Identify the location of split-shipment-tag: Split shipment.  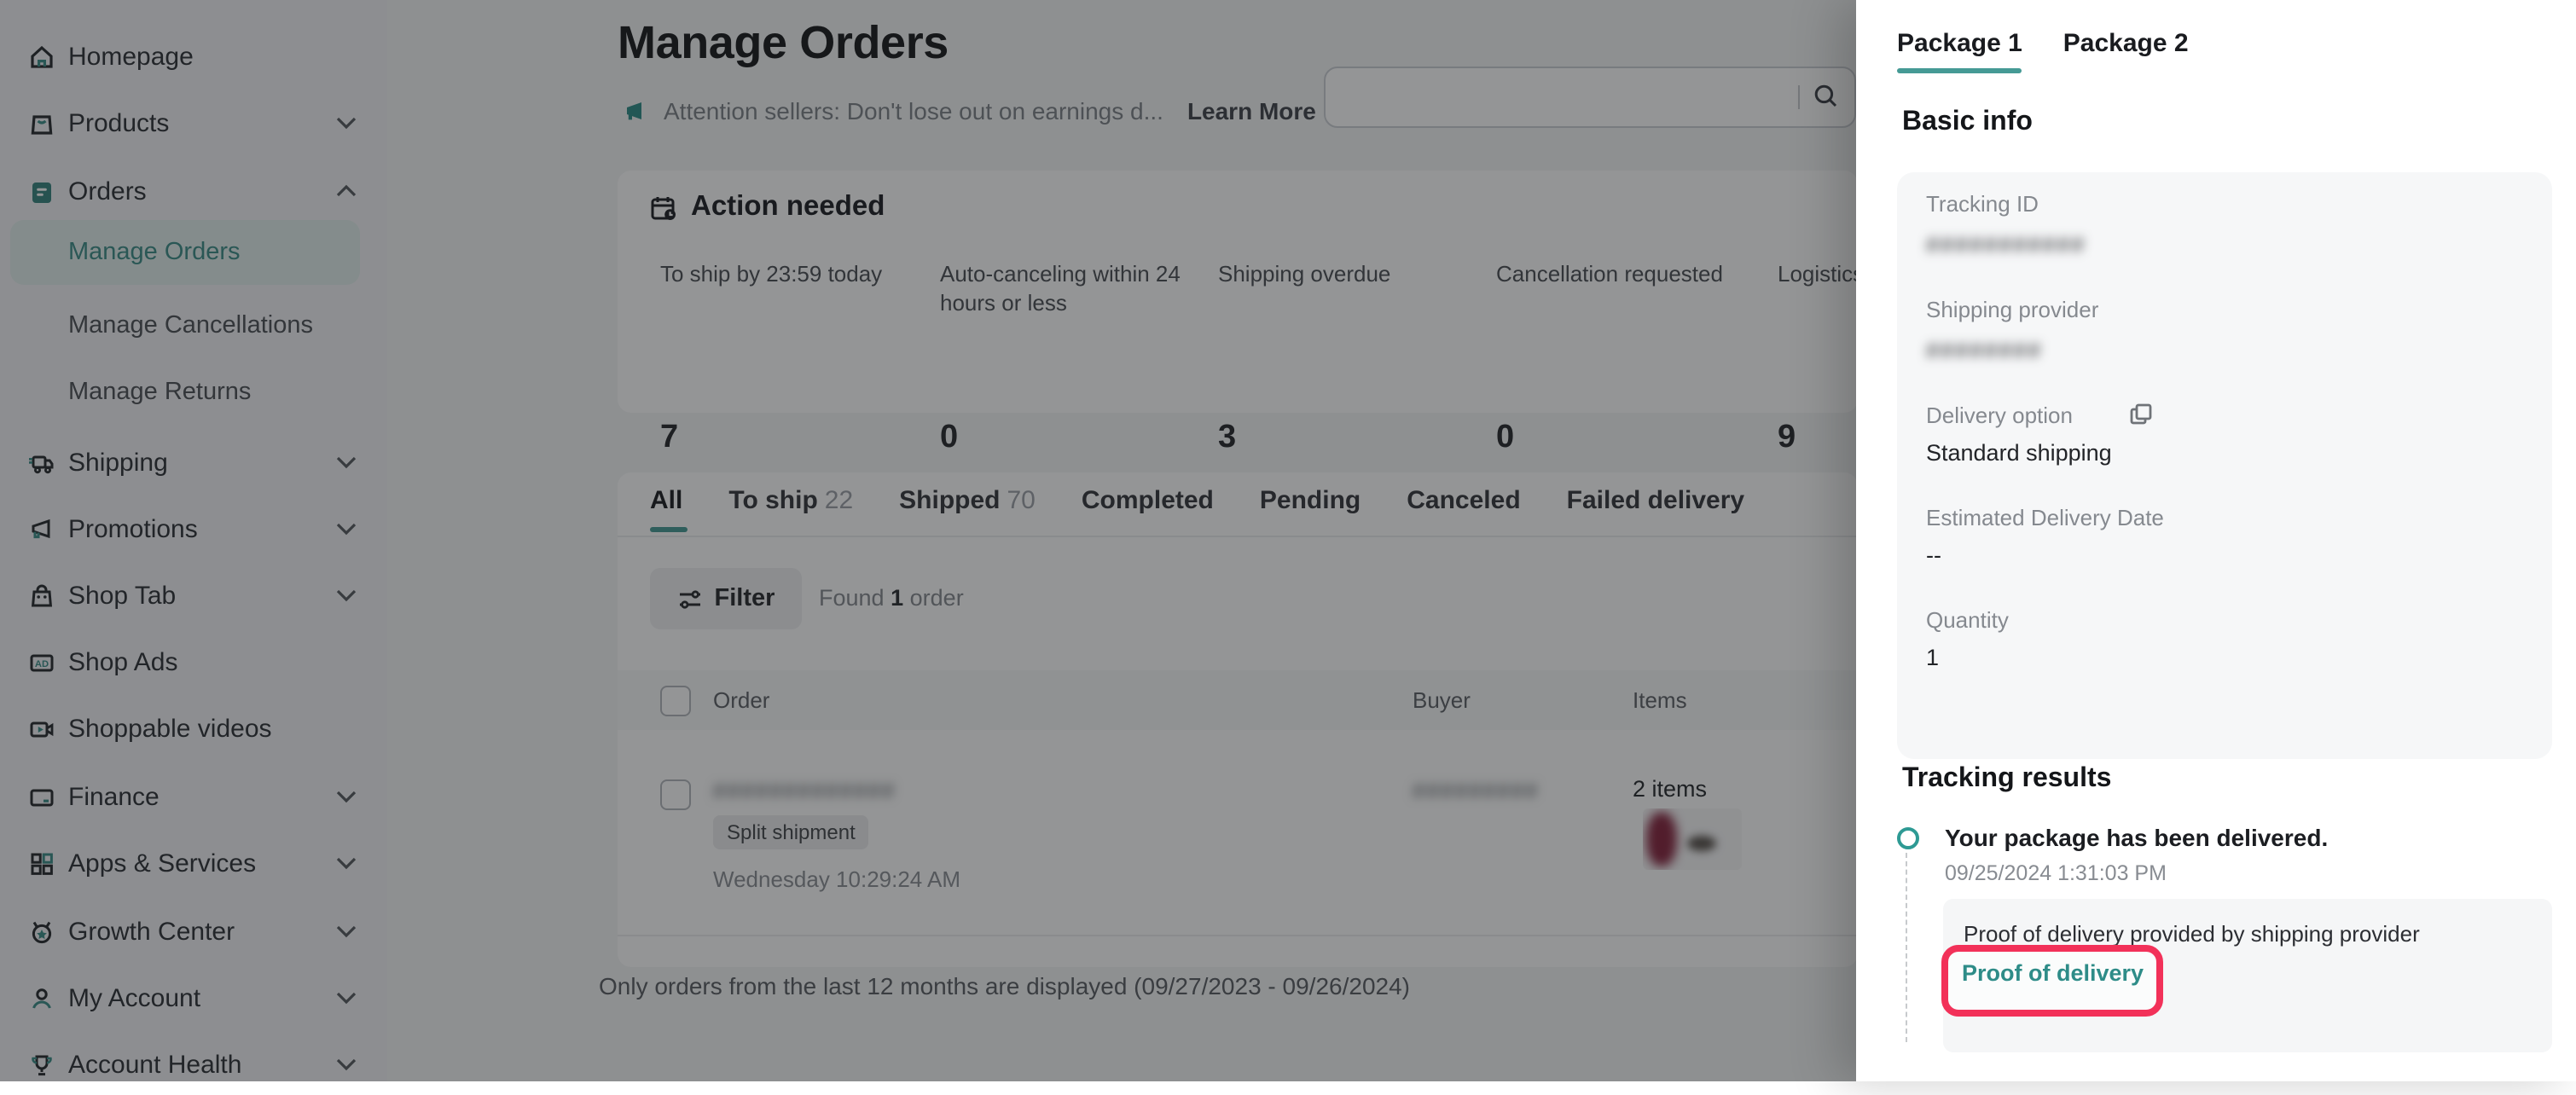
(791, 832).